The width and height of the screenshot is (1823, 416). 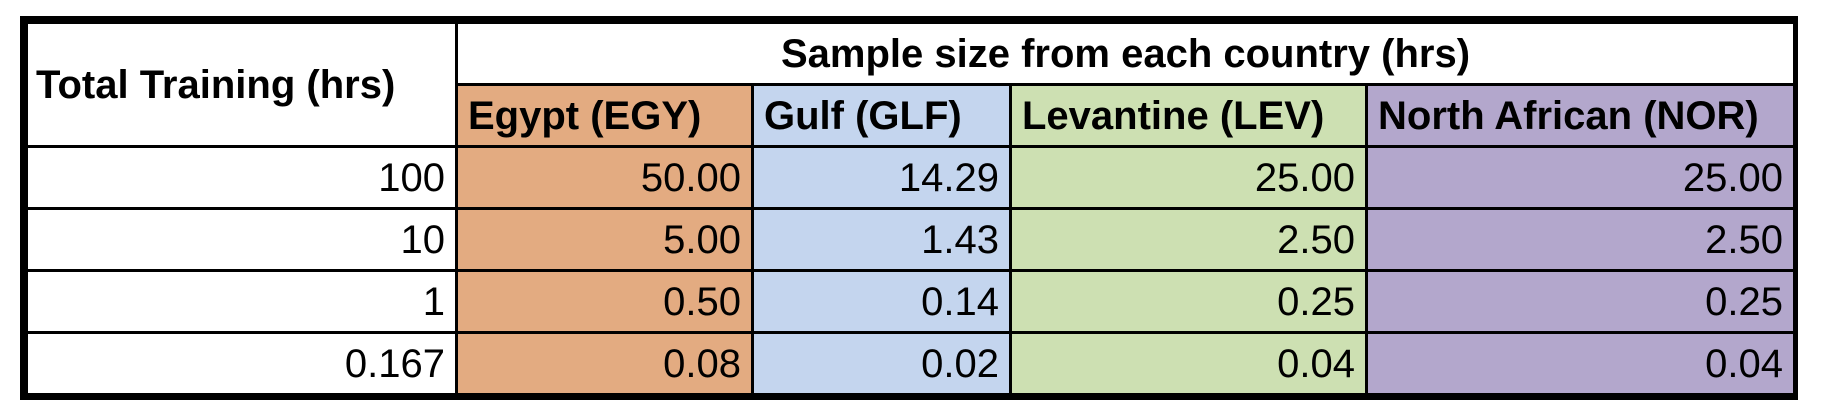 What do you see at coordinates (241, 301) in the screenshot?
I see `total-cell: 1` at bounding box center [241, 301].